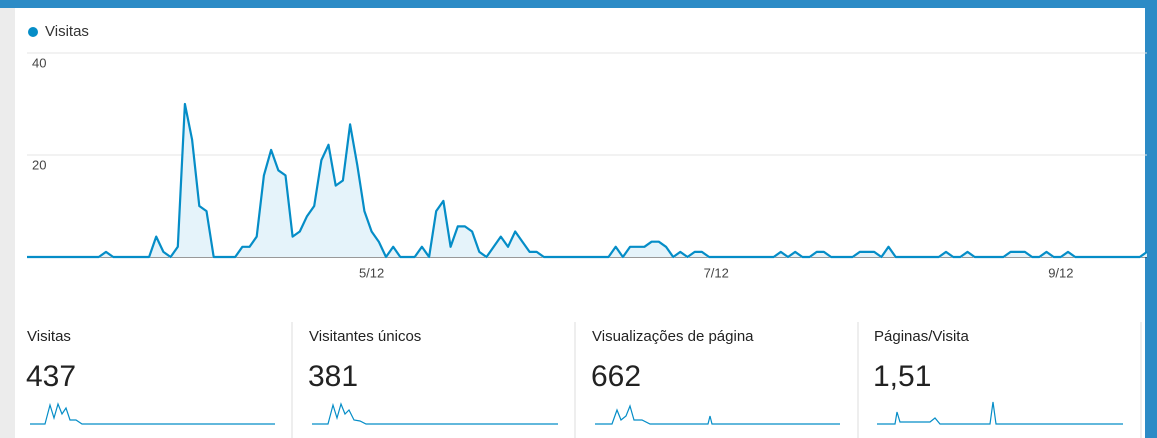  Describe the element at coordinates (1060, 272) in the screenshot. I see `x-tick-label: 9/12` at that location.